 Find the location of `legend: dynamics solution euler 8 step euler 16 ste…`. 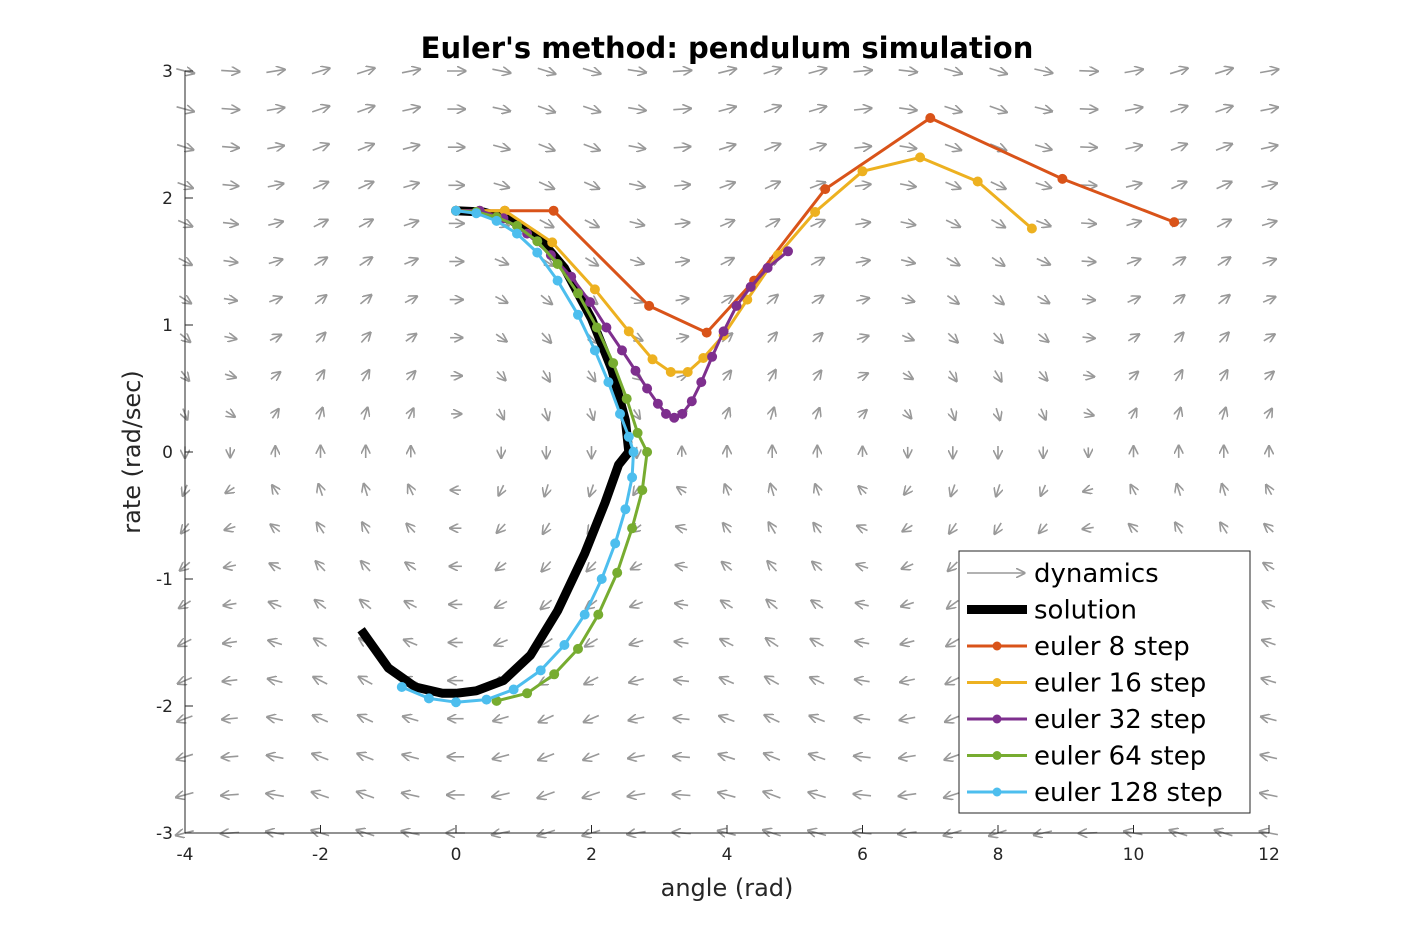

legend: dynamics solution euler 8 step euler 16 ste… is located at coordinates (1104, 682).